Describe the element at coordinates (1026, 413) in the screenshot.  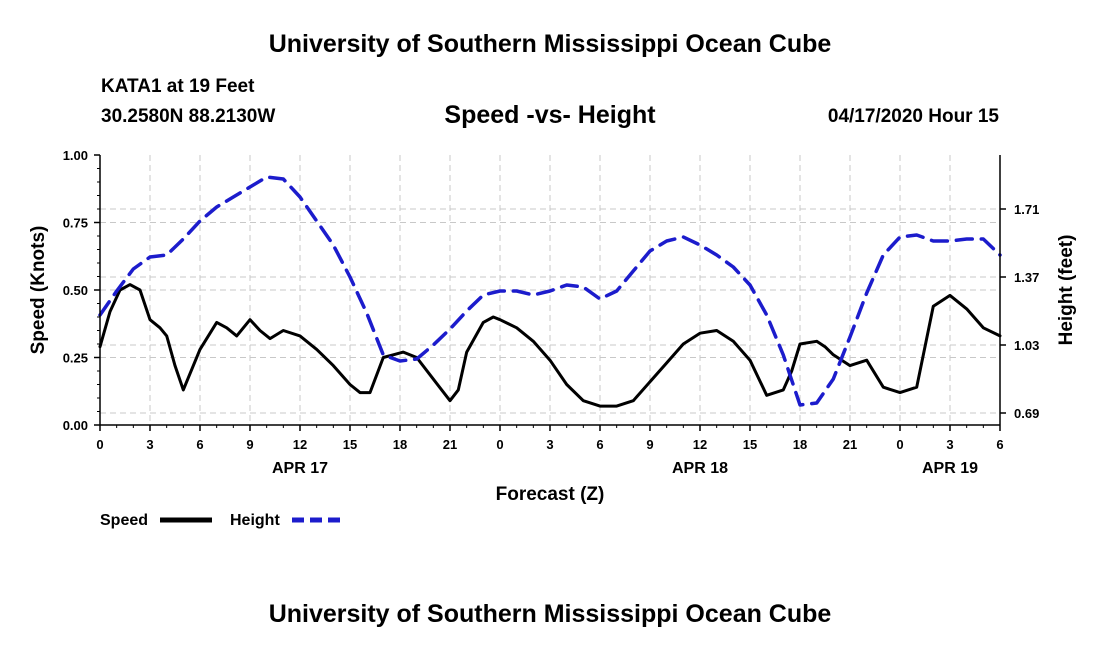
I see `y2-tick-label: 0.69` at that location.